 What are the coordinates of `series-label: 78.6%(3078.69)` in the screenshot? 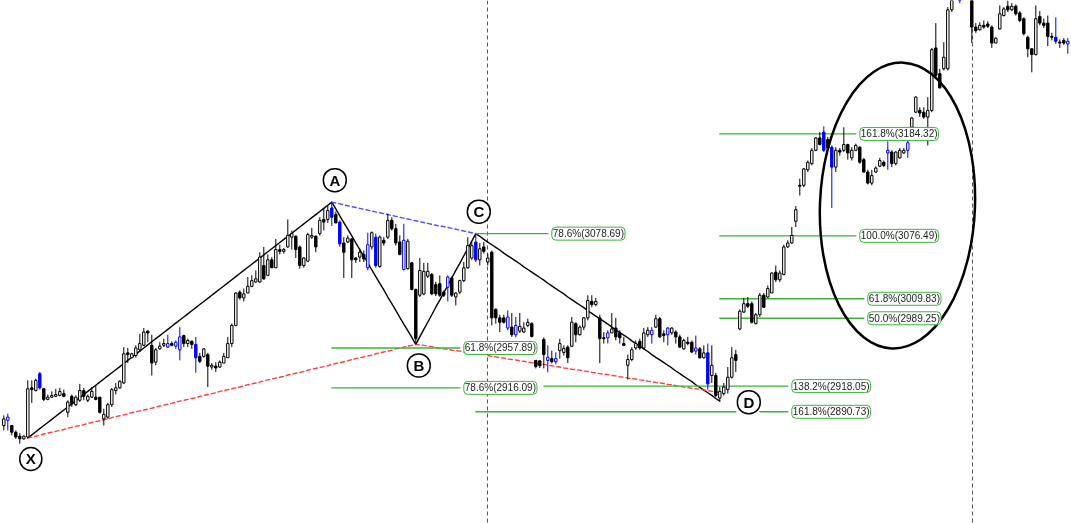 It's located at (588, 234).